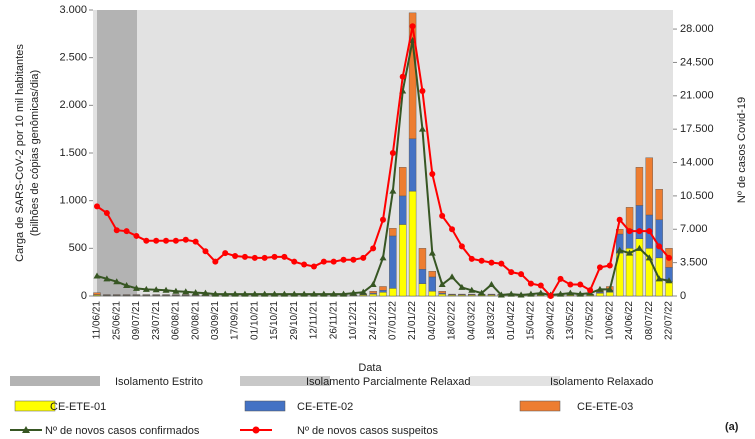 The width and height of the screenshot is (755, 439). What do you see at coordinates (294, 320) in the screenshot?
I see `x-tick-label: 29/10/21` at bounding box center [294, 320].